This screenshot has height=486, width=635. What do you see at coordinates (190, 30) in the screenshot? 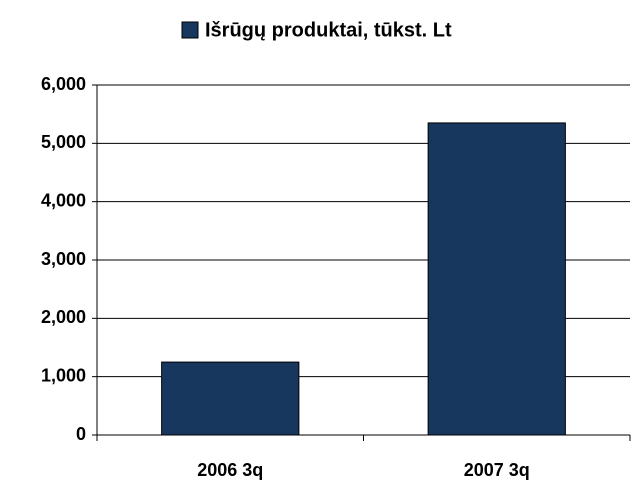
I see `legend-swatch` at bounding box center [190, 30].